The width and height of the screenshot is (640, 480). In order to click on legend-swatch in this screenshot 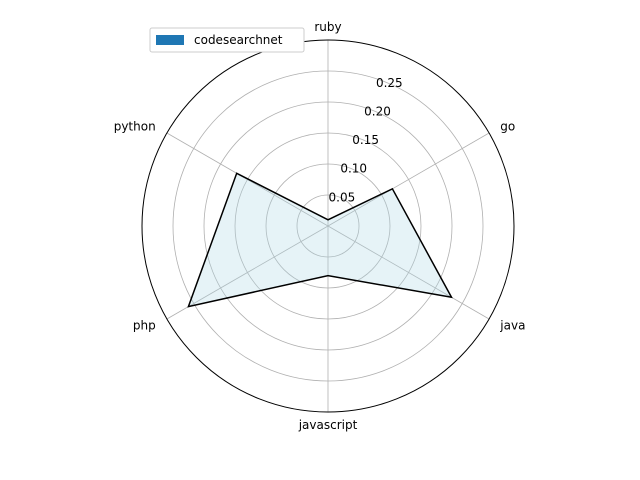, I will do `click(170, 40)`.